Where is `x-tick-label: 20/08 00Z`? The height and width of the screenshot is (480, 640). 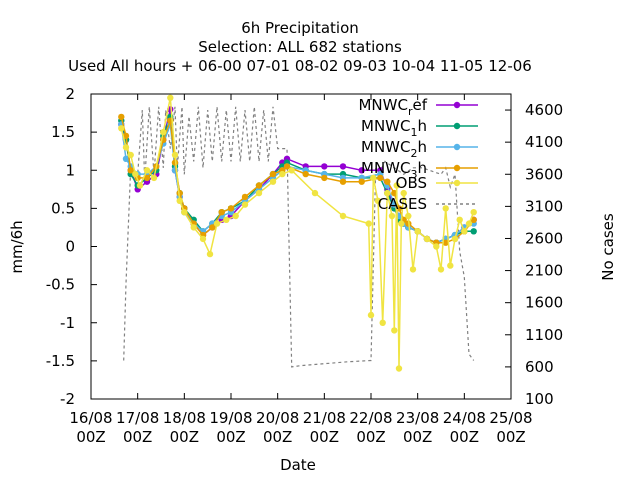 x-tick-label: 20/08 00Z is located at coordinates (277, 427).